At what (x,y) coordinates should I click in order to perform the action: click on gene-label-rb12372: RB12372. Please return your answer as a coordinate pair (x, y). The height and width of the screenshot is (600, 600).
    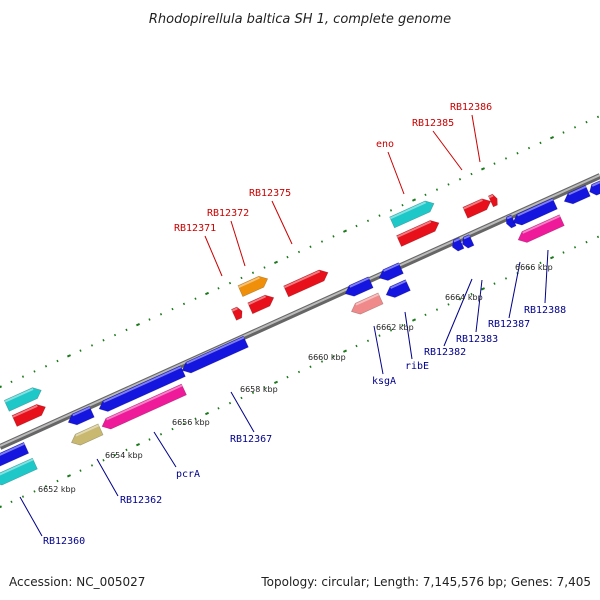
    Looking at the image, I should click on (228, 213).